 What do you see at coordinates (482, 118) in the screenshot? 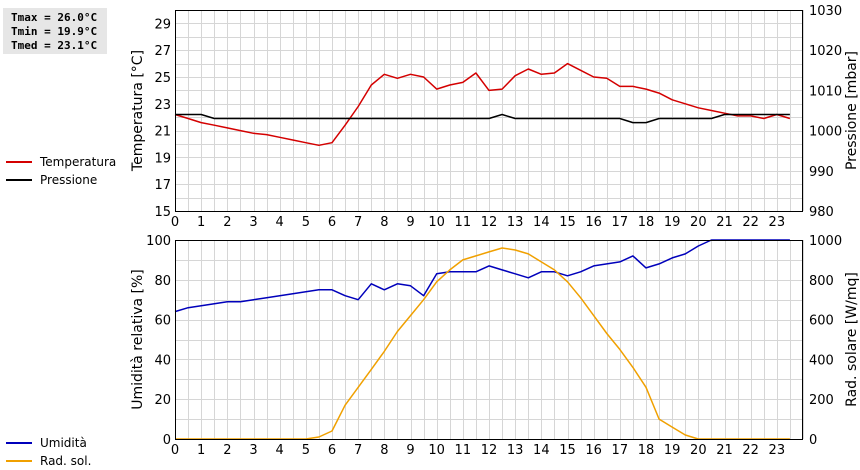
I see `series-line-pressione` at bounding box center [482, 118].